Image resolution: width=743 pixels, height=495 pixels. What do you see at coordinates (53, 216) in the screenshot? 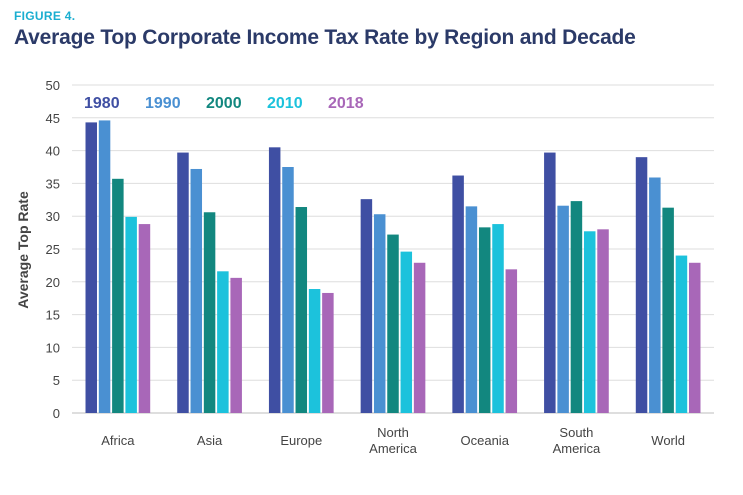
I see `y-tick-label: 30` at bounding box center [53, 216].